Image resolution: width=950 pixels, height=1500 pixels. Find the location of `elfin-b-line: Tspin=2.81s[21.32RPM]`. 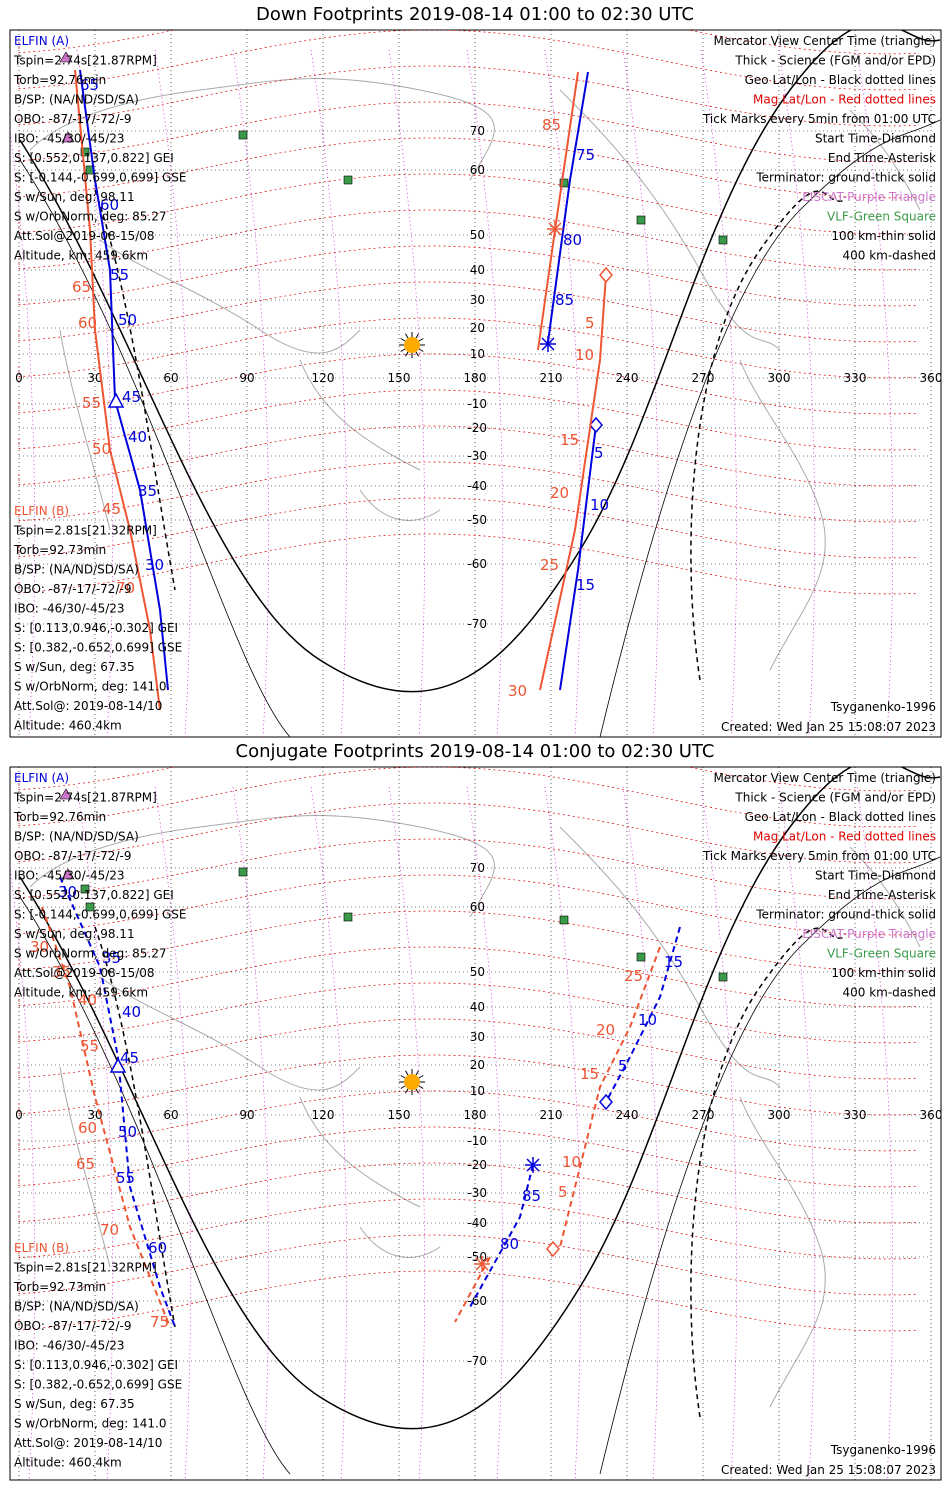

elfin-b-line: Tspin=2.81s[21.32RPM] is located at coordinates (85, 531).